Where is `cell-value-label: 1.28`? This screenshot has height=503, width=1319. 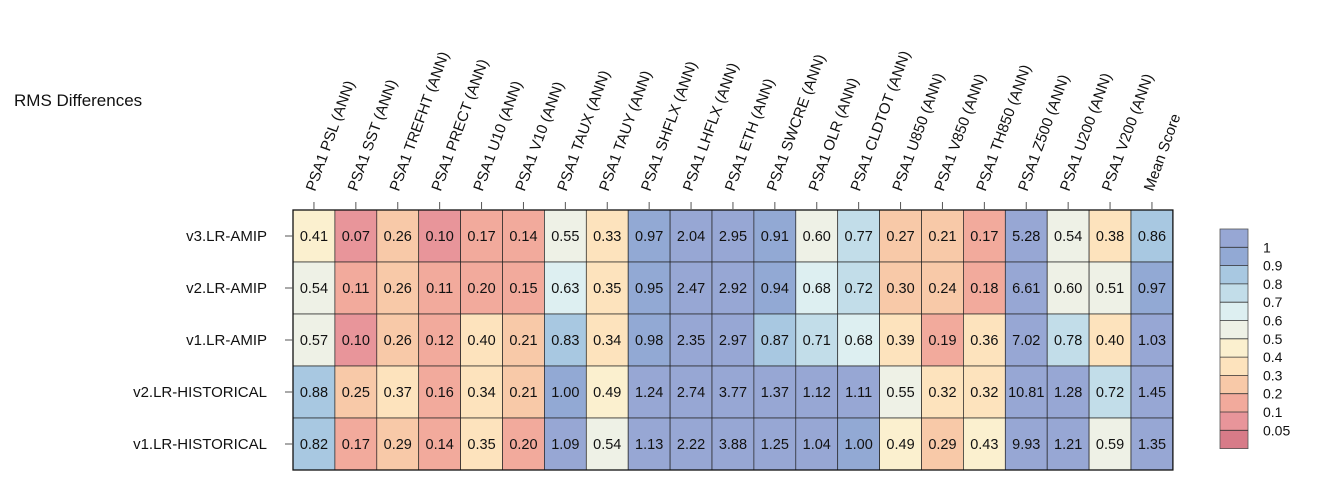 cell-value-label: 1.28 is located at coordinates (1068, 393).